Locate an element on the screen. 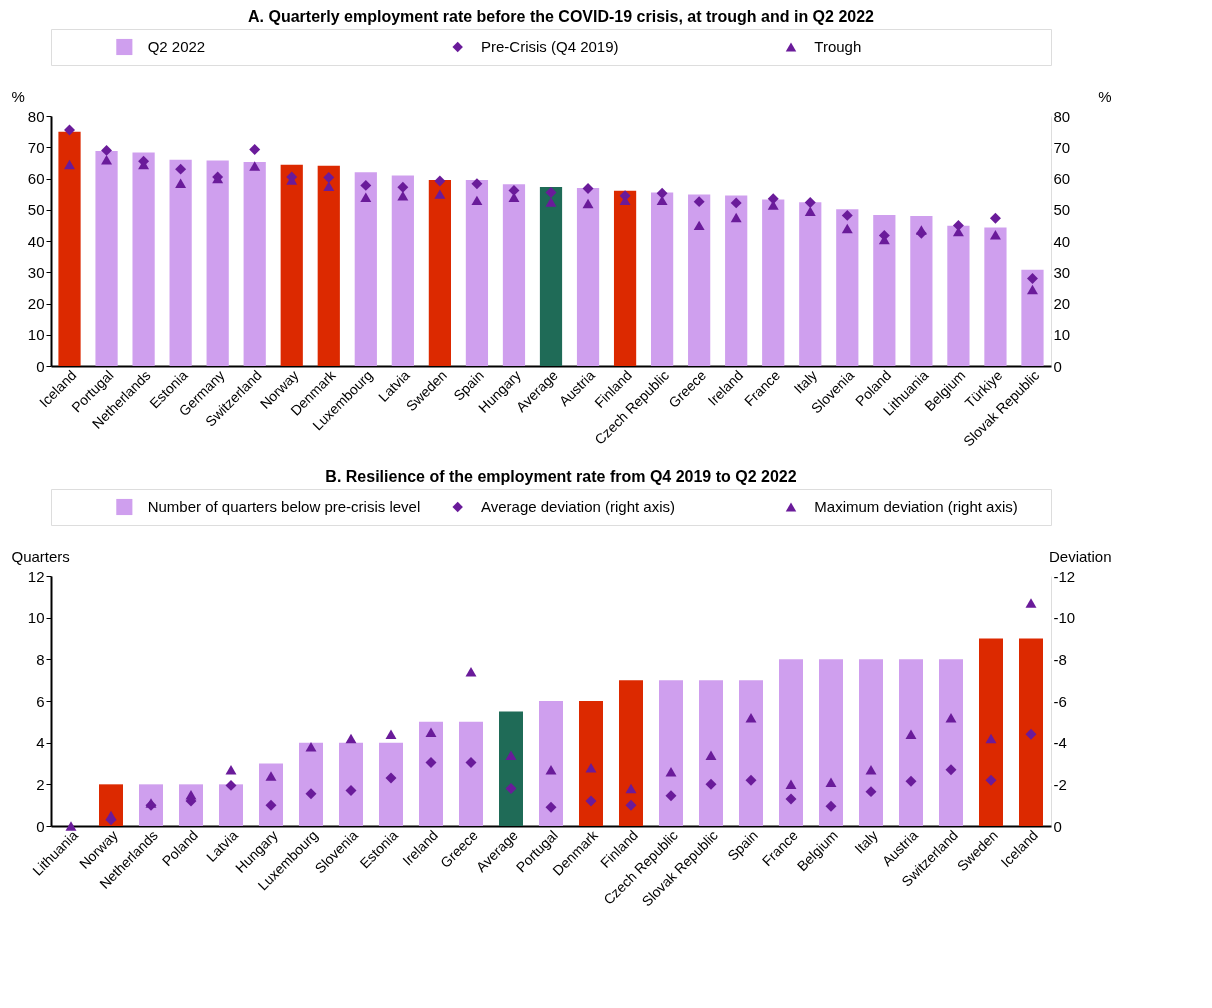  y-tick-label: 30 is located at coordinates (36, 272).